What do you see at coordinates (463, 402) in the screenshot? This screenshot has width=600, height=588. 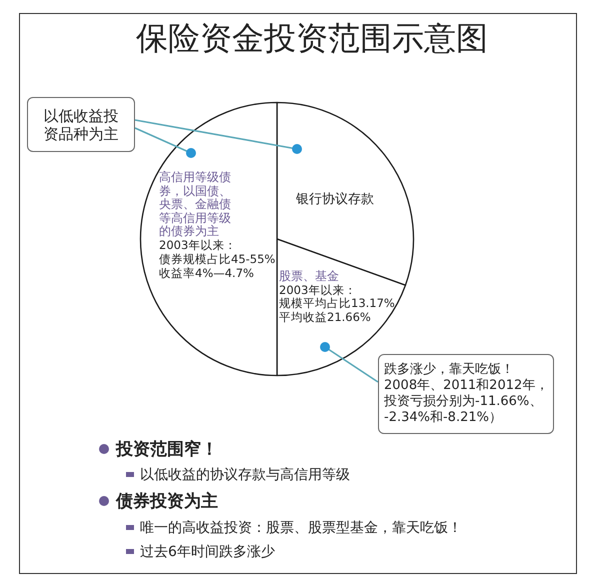 I see `text: 投资亏损分别为-11.66%、` at bounding box center [463, 402].